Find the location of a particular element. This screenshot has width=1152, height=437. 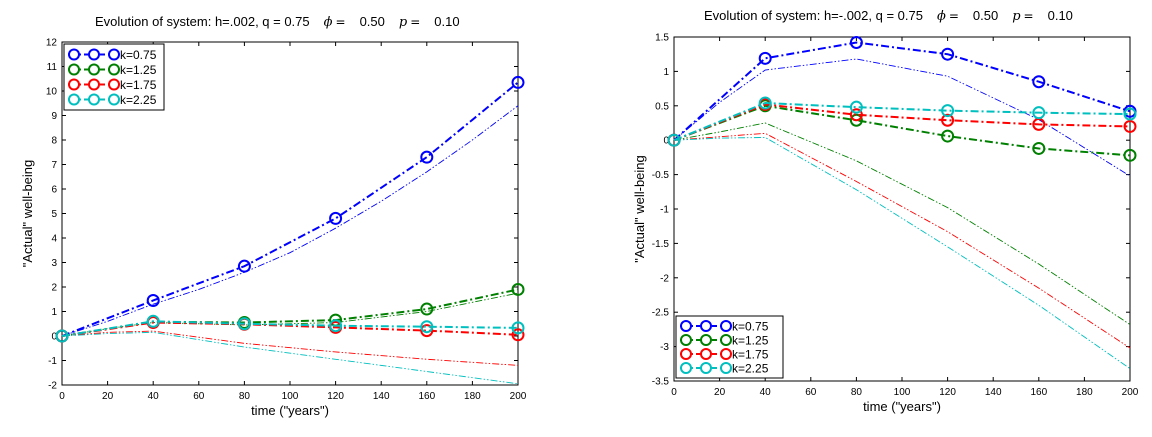

y-tick-label: 3 is located at coordinates (54, 263).